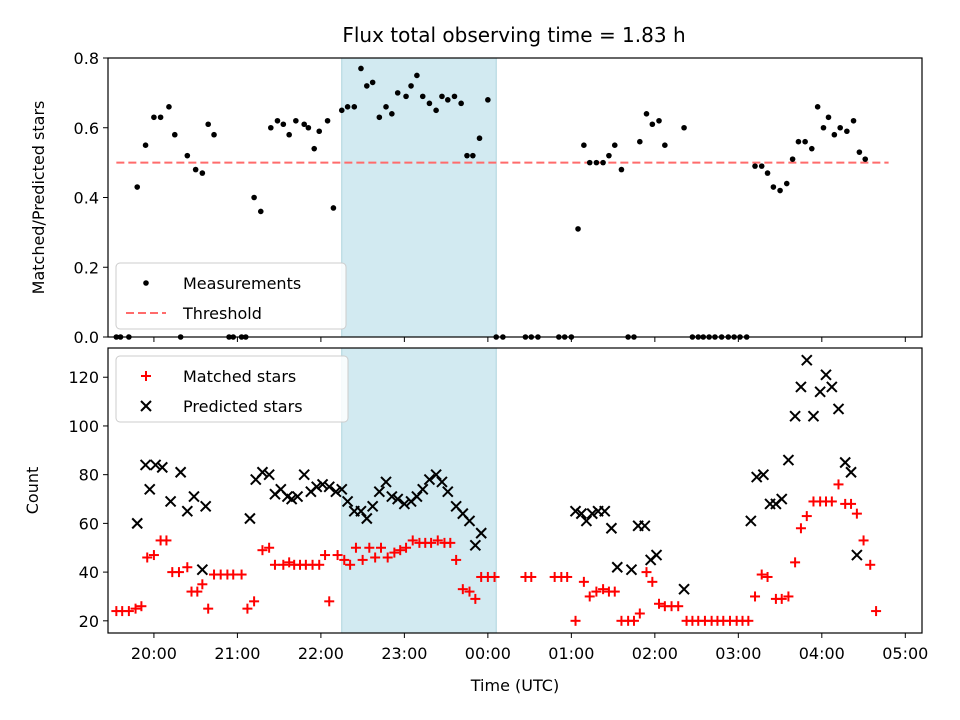 This screenshot has width=960, height=720. What do you see at coordinates (239, 376) in the screenshot?
I see `legend-label: Matched stars` at bounding box center [239, 376].